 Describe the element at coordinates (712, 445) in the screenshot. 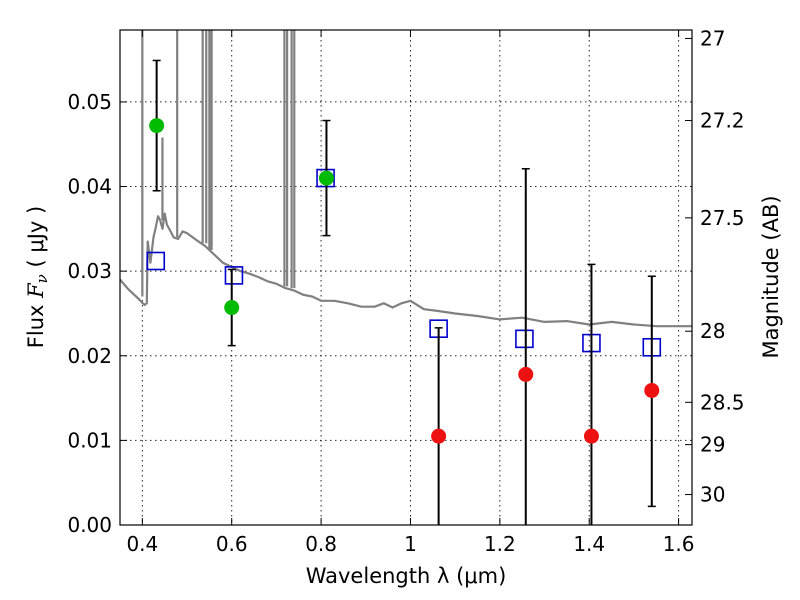

I see `y2-tick-label: 29` at that location.